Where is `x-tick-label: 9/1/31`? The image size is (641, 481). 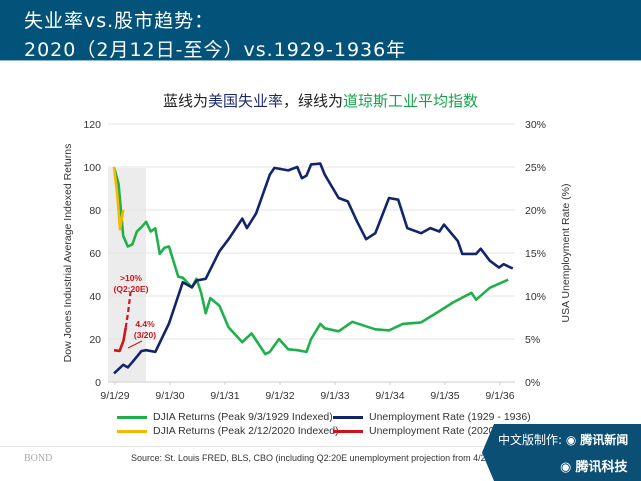 x-tick-label: 9/1/31 is located at coordinates (224, 396).